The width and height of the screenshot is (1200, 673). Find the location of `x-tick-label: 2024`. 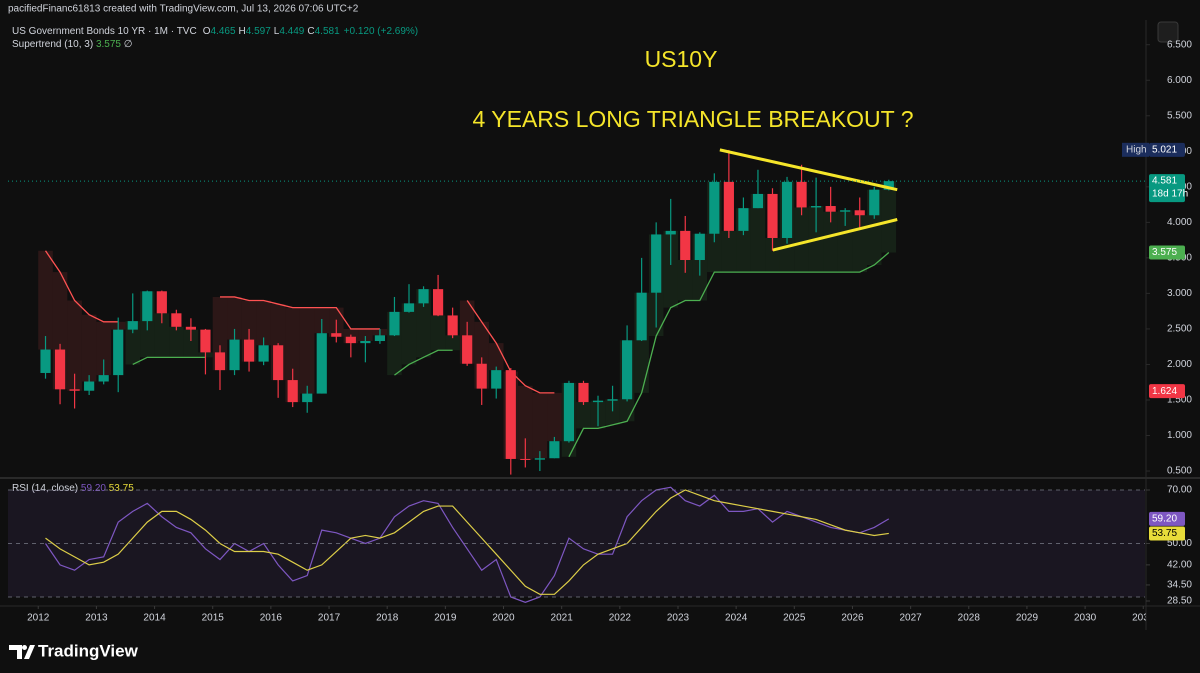

x-tick-label: 2024 is located at coordinates (736, 618).